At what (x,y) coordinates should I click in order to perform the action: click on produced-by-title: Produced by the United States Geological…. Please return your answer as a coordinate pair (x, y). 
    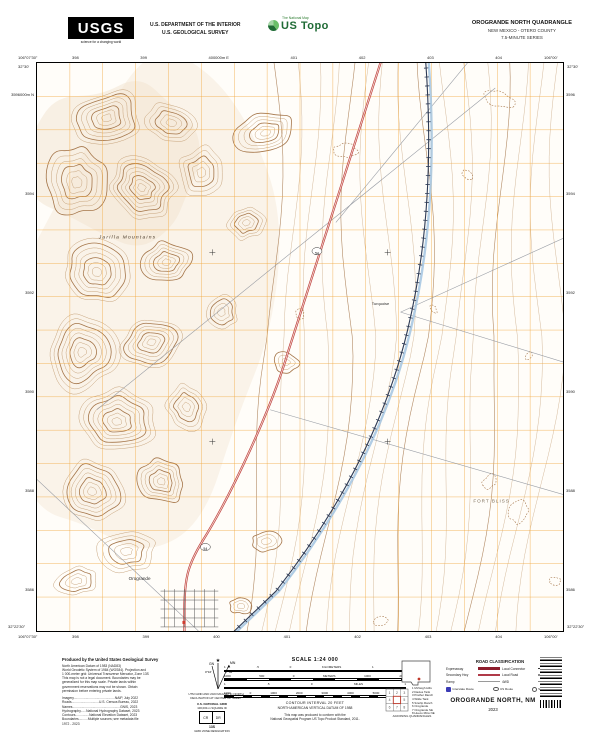
    Looking at the image, I should click on (128, 659).